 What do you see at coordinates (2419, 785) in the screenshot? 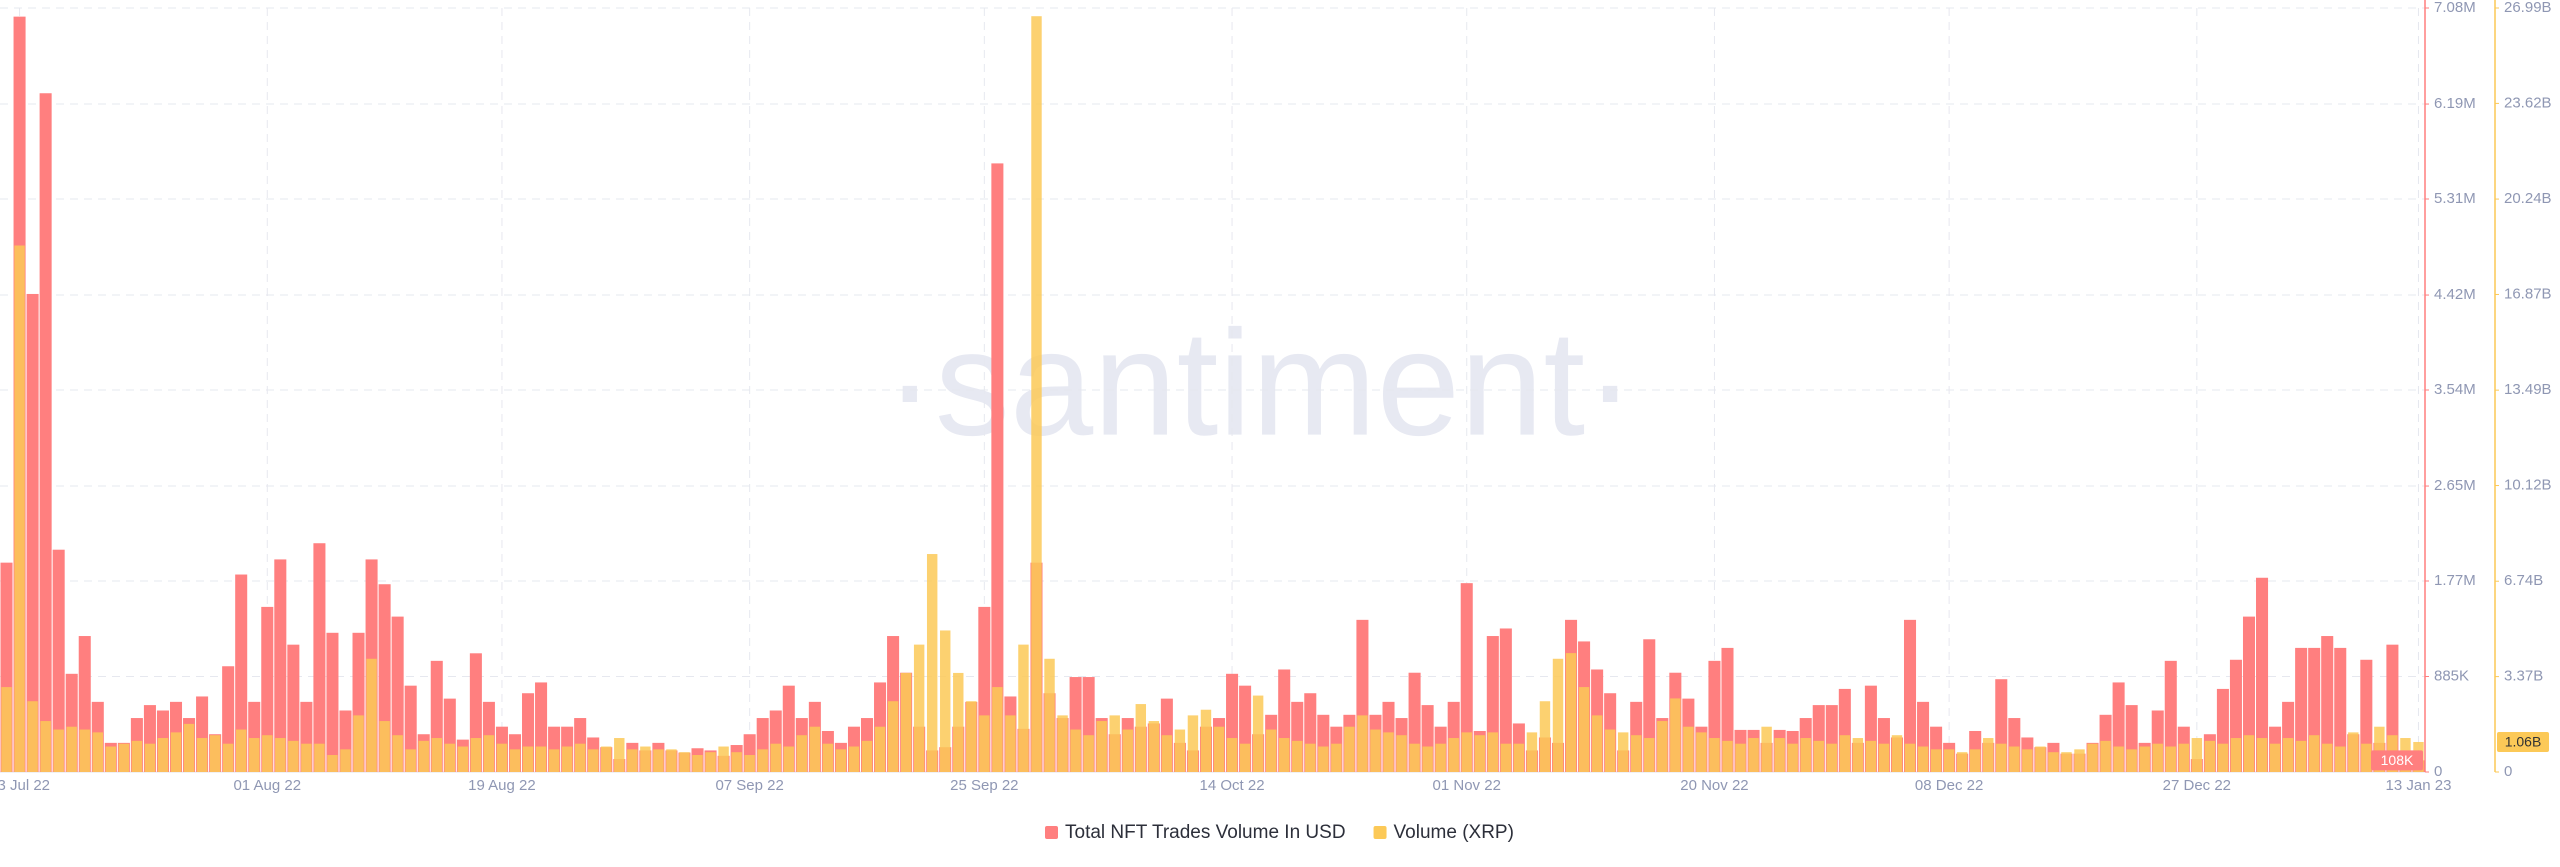
I see `x-tick-label: 13 Jan 23` at bounding box center [2419, 785].